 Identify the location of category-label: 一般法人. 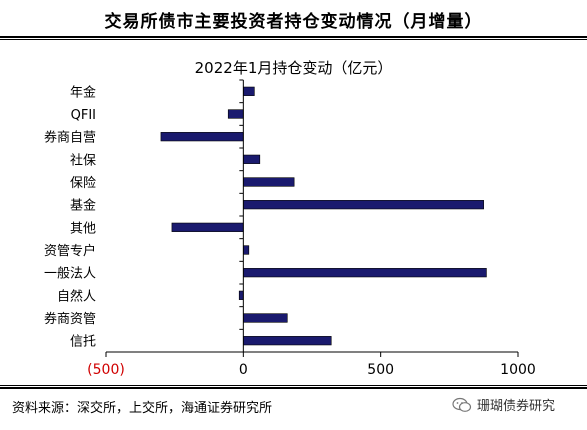
(70, 274).